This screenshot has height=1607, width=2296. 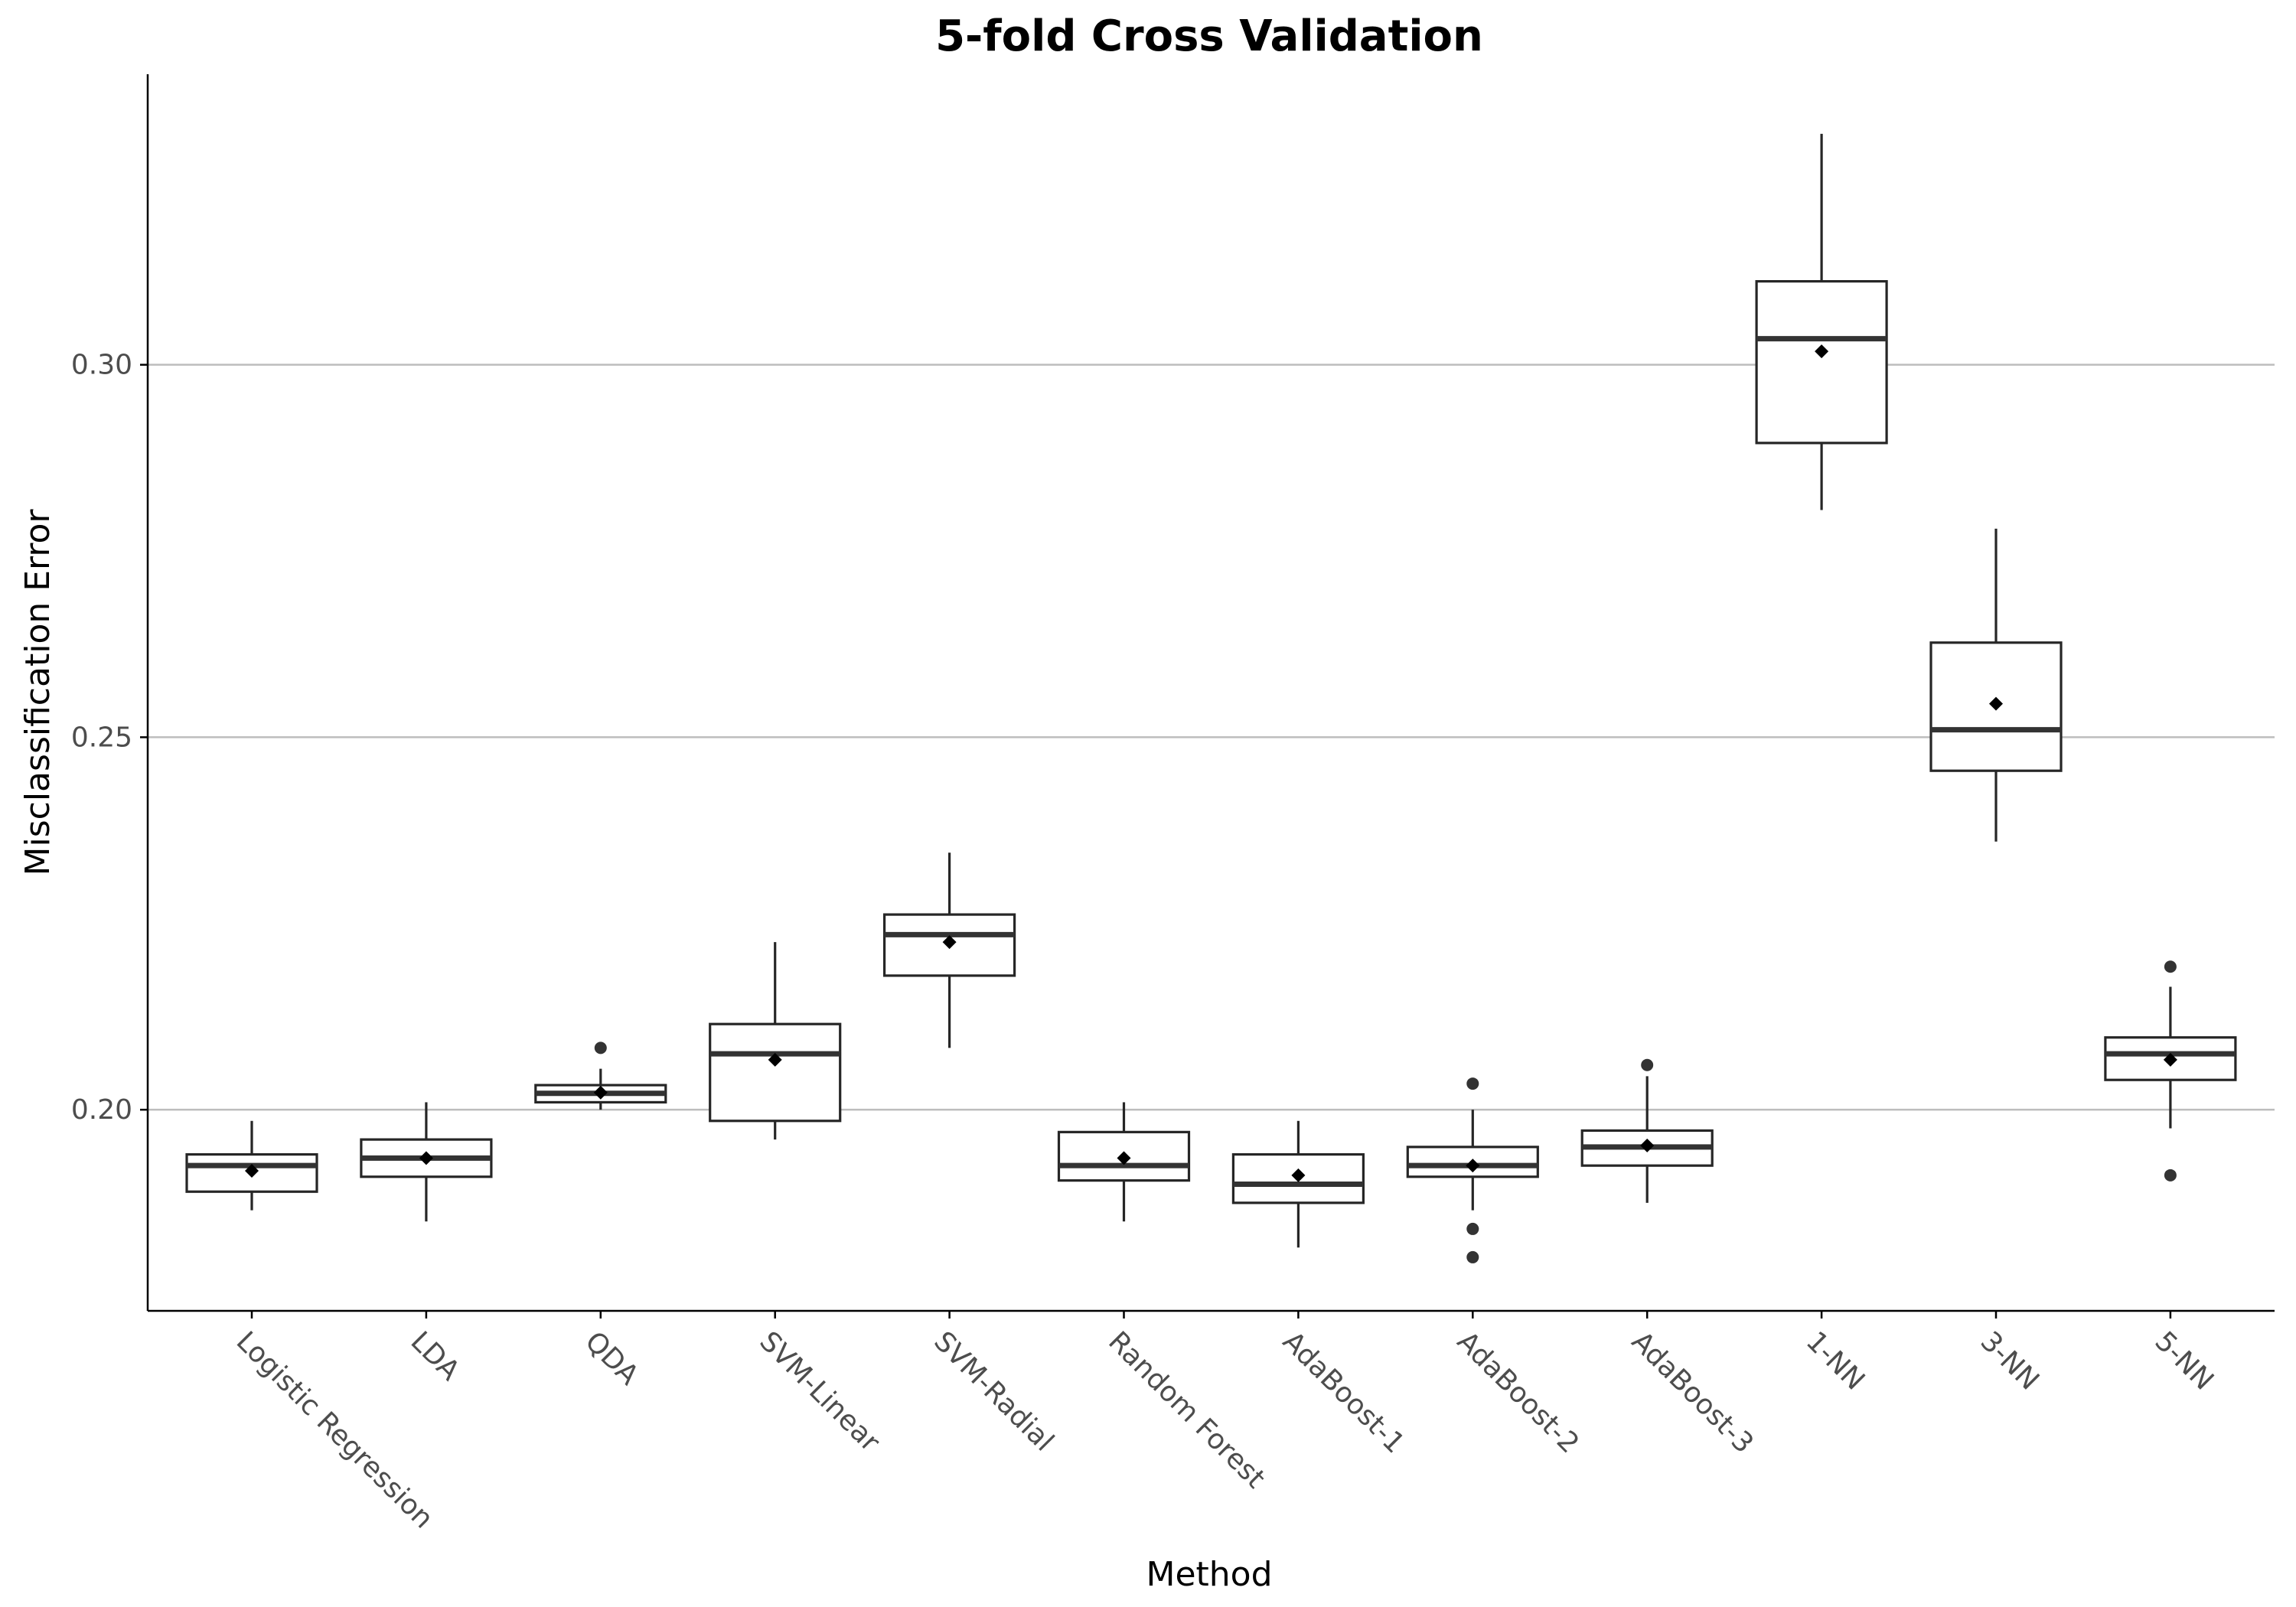 I want to click on y-ticks: 0.20 0.25 0.30, so click(x=109, y=738).